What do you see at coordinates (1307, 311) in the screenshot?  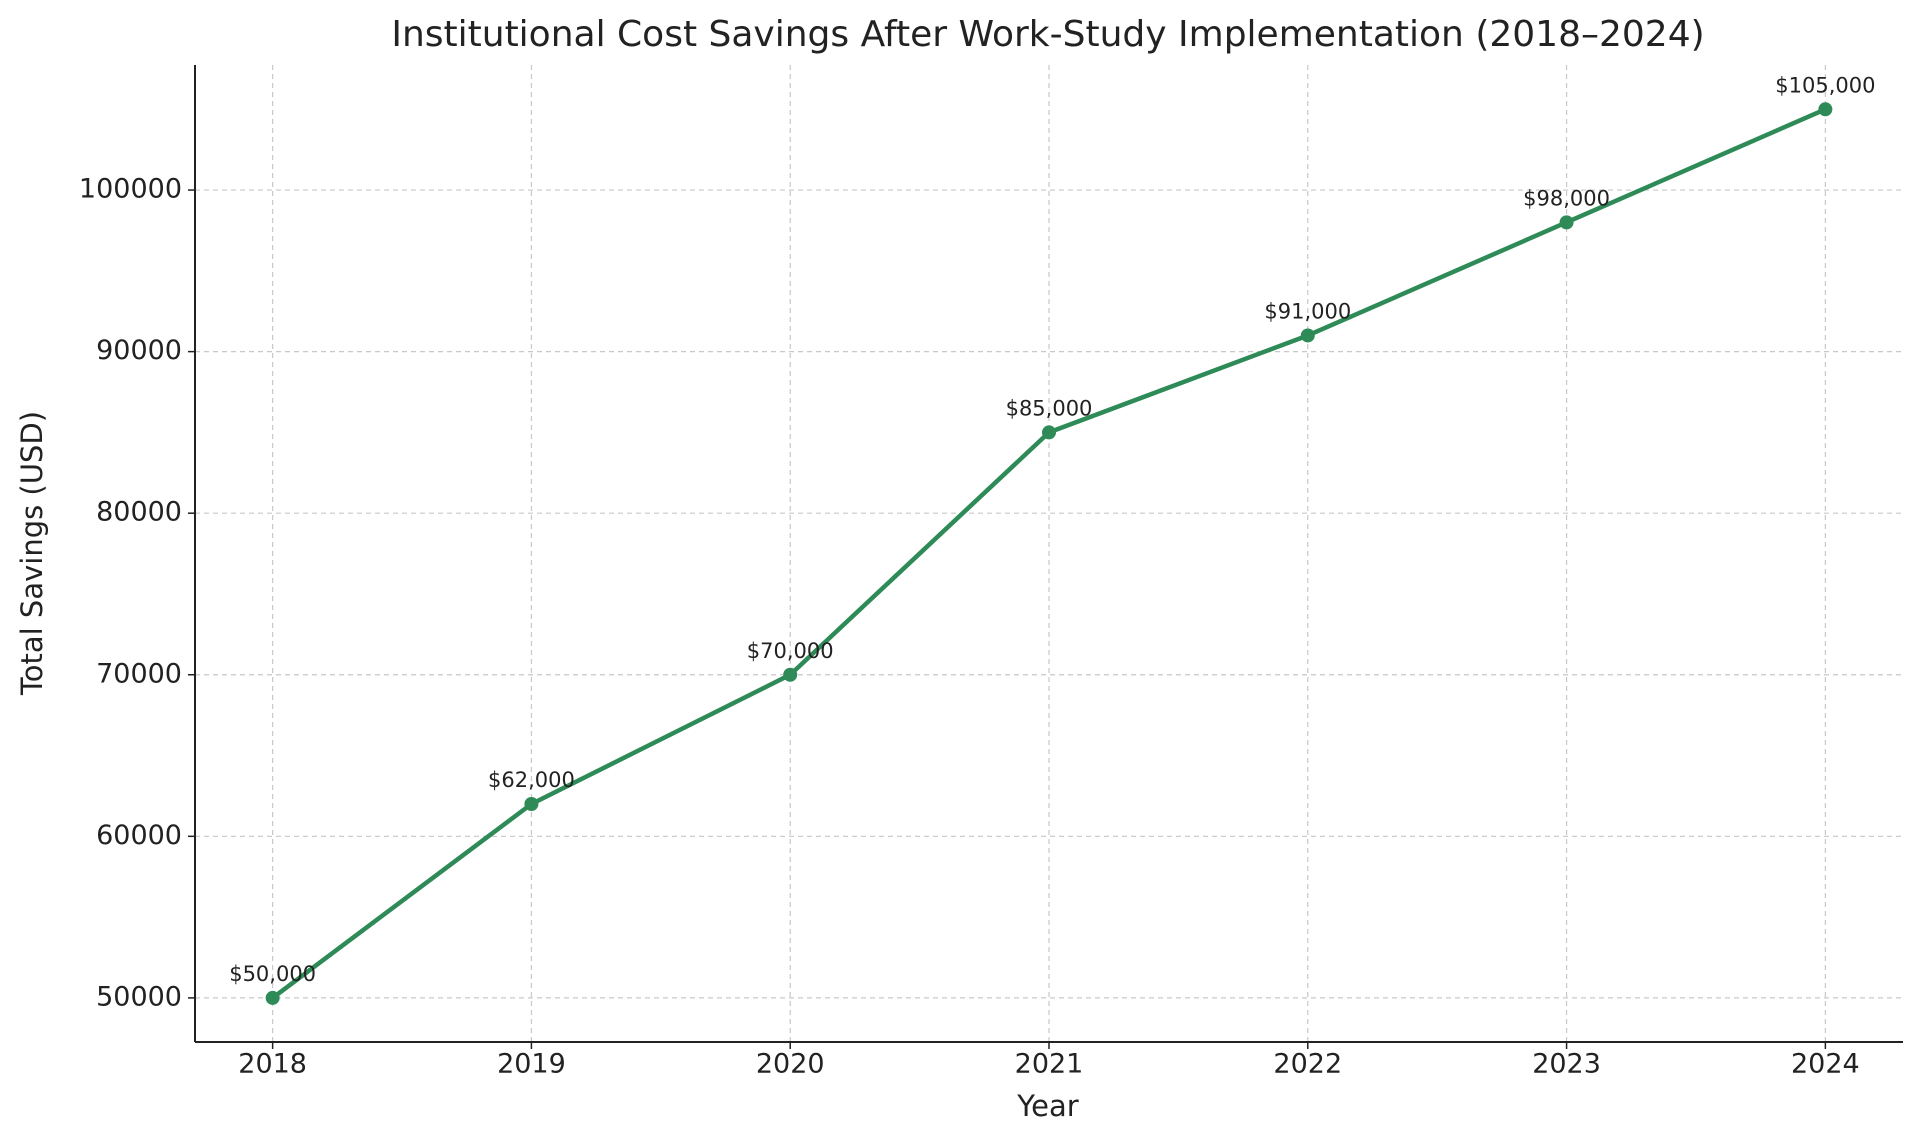 I see `data-label: $91,000` at bounding box center [1307, 311].